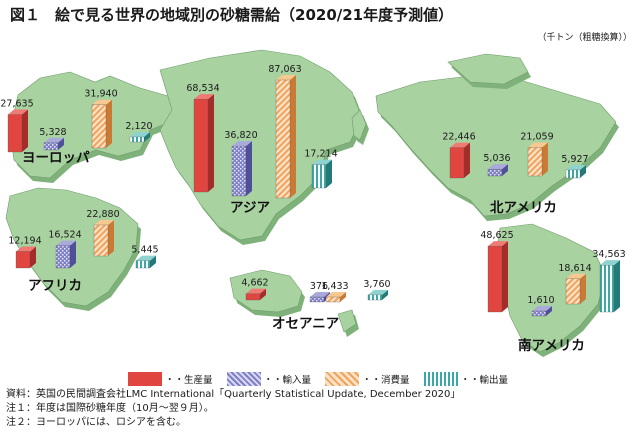 The image size is (640, 432). I want to click on bar-consumption-1-side, so click(293, 136).